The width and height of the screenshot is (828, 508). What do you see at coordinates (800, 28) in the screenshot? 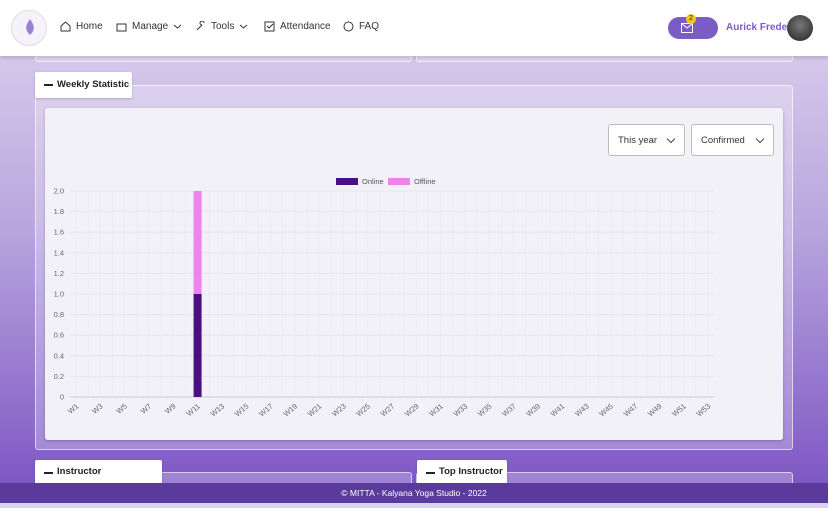
I see `avatar` at bounding box center [800, 28].